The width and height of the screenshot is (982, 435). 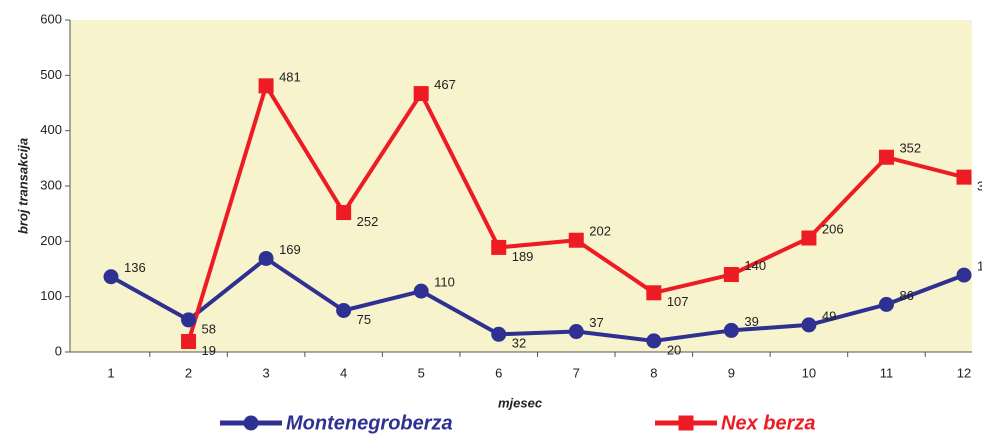 What do you see at coordinates (653, 372) in the screenshot?
I see `x-tick-label: 8` at bounding box center [653, 372].